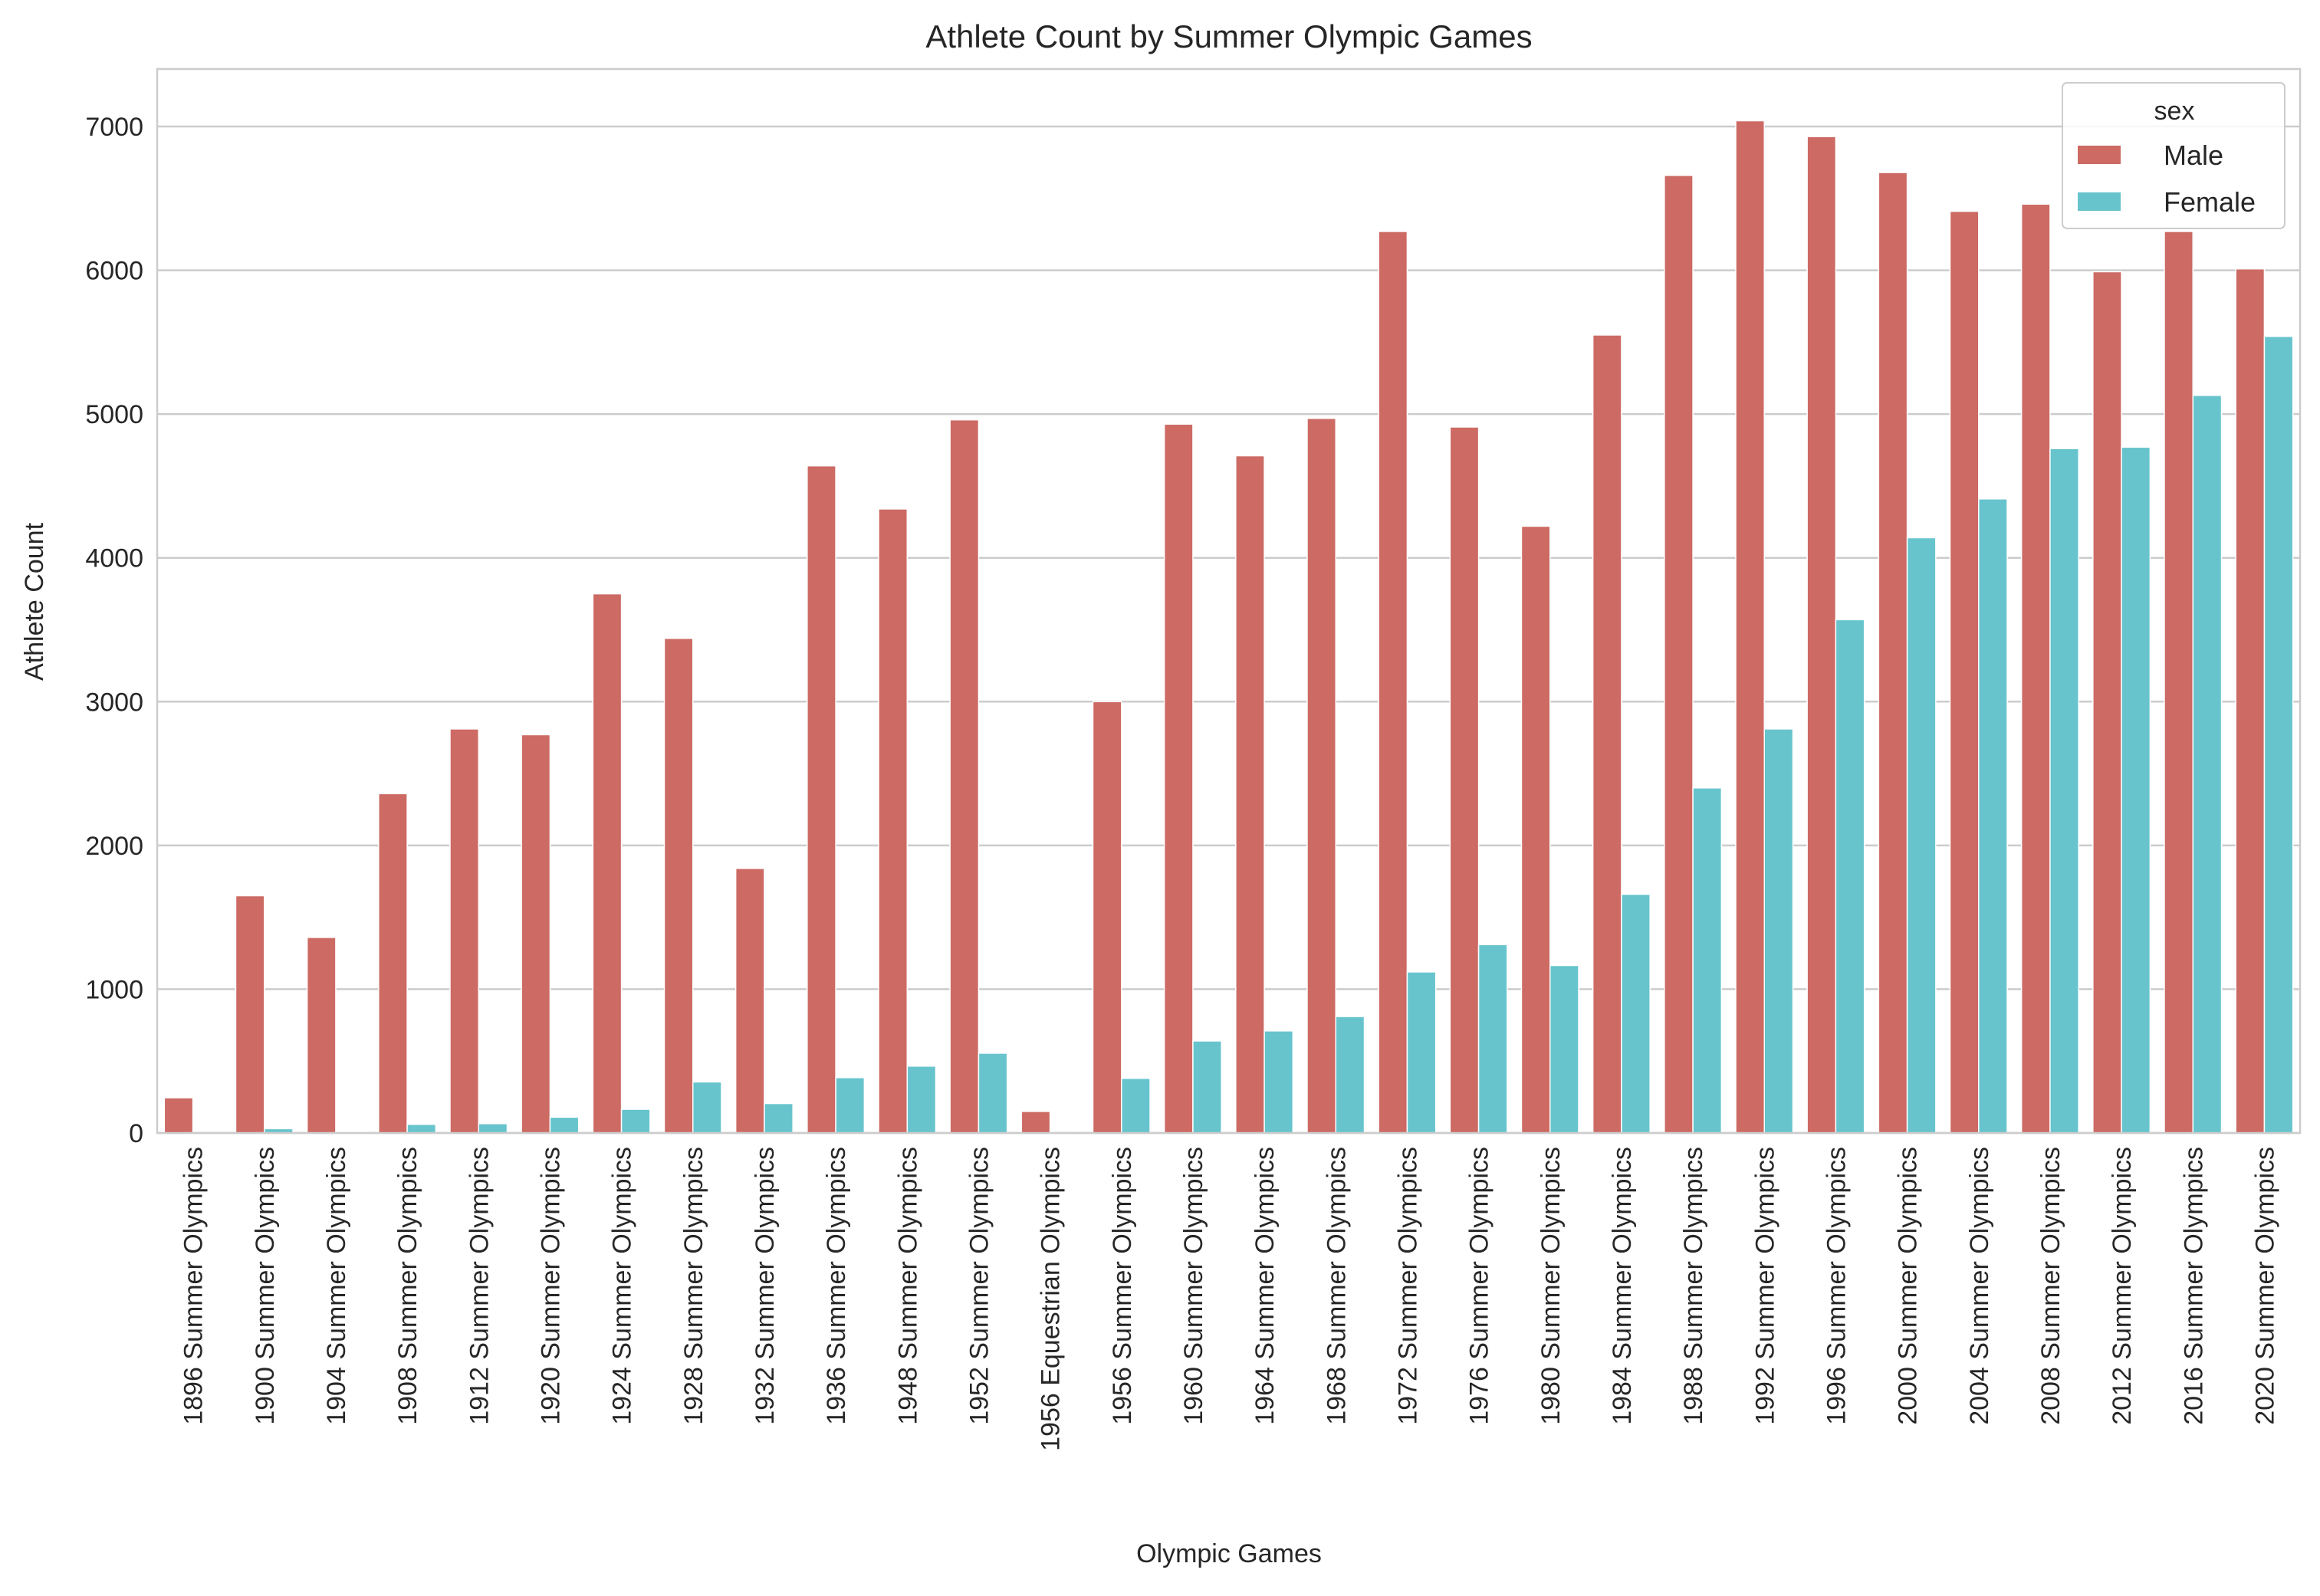  What do you see at coordinates (1908, 1286) in the screenshot?
I see `x-tick-label: 2000 Summer Olympics` at bounding box center [1908, 1286].